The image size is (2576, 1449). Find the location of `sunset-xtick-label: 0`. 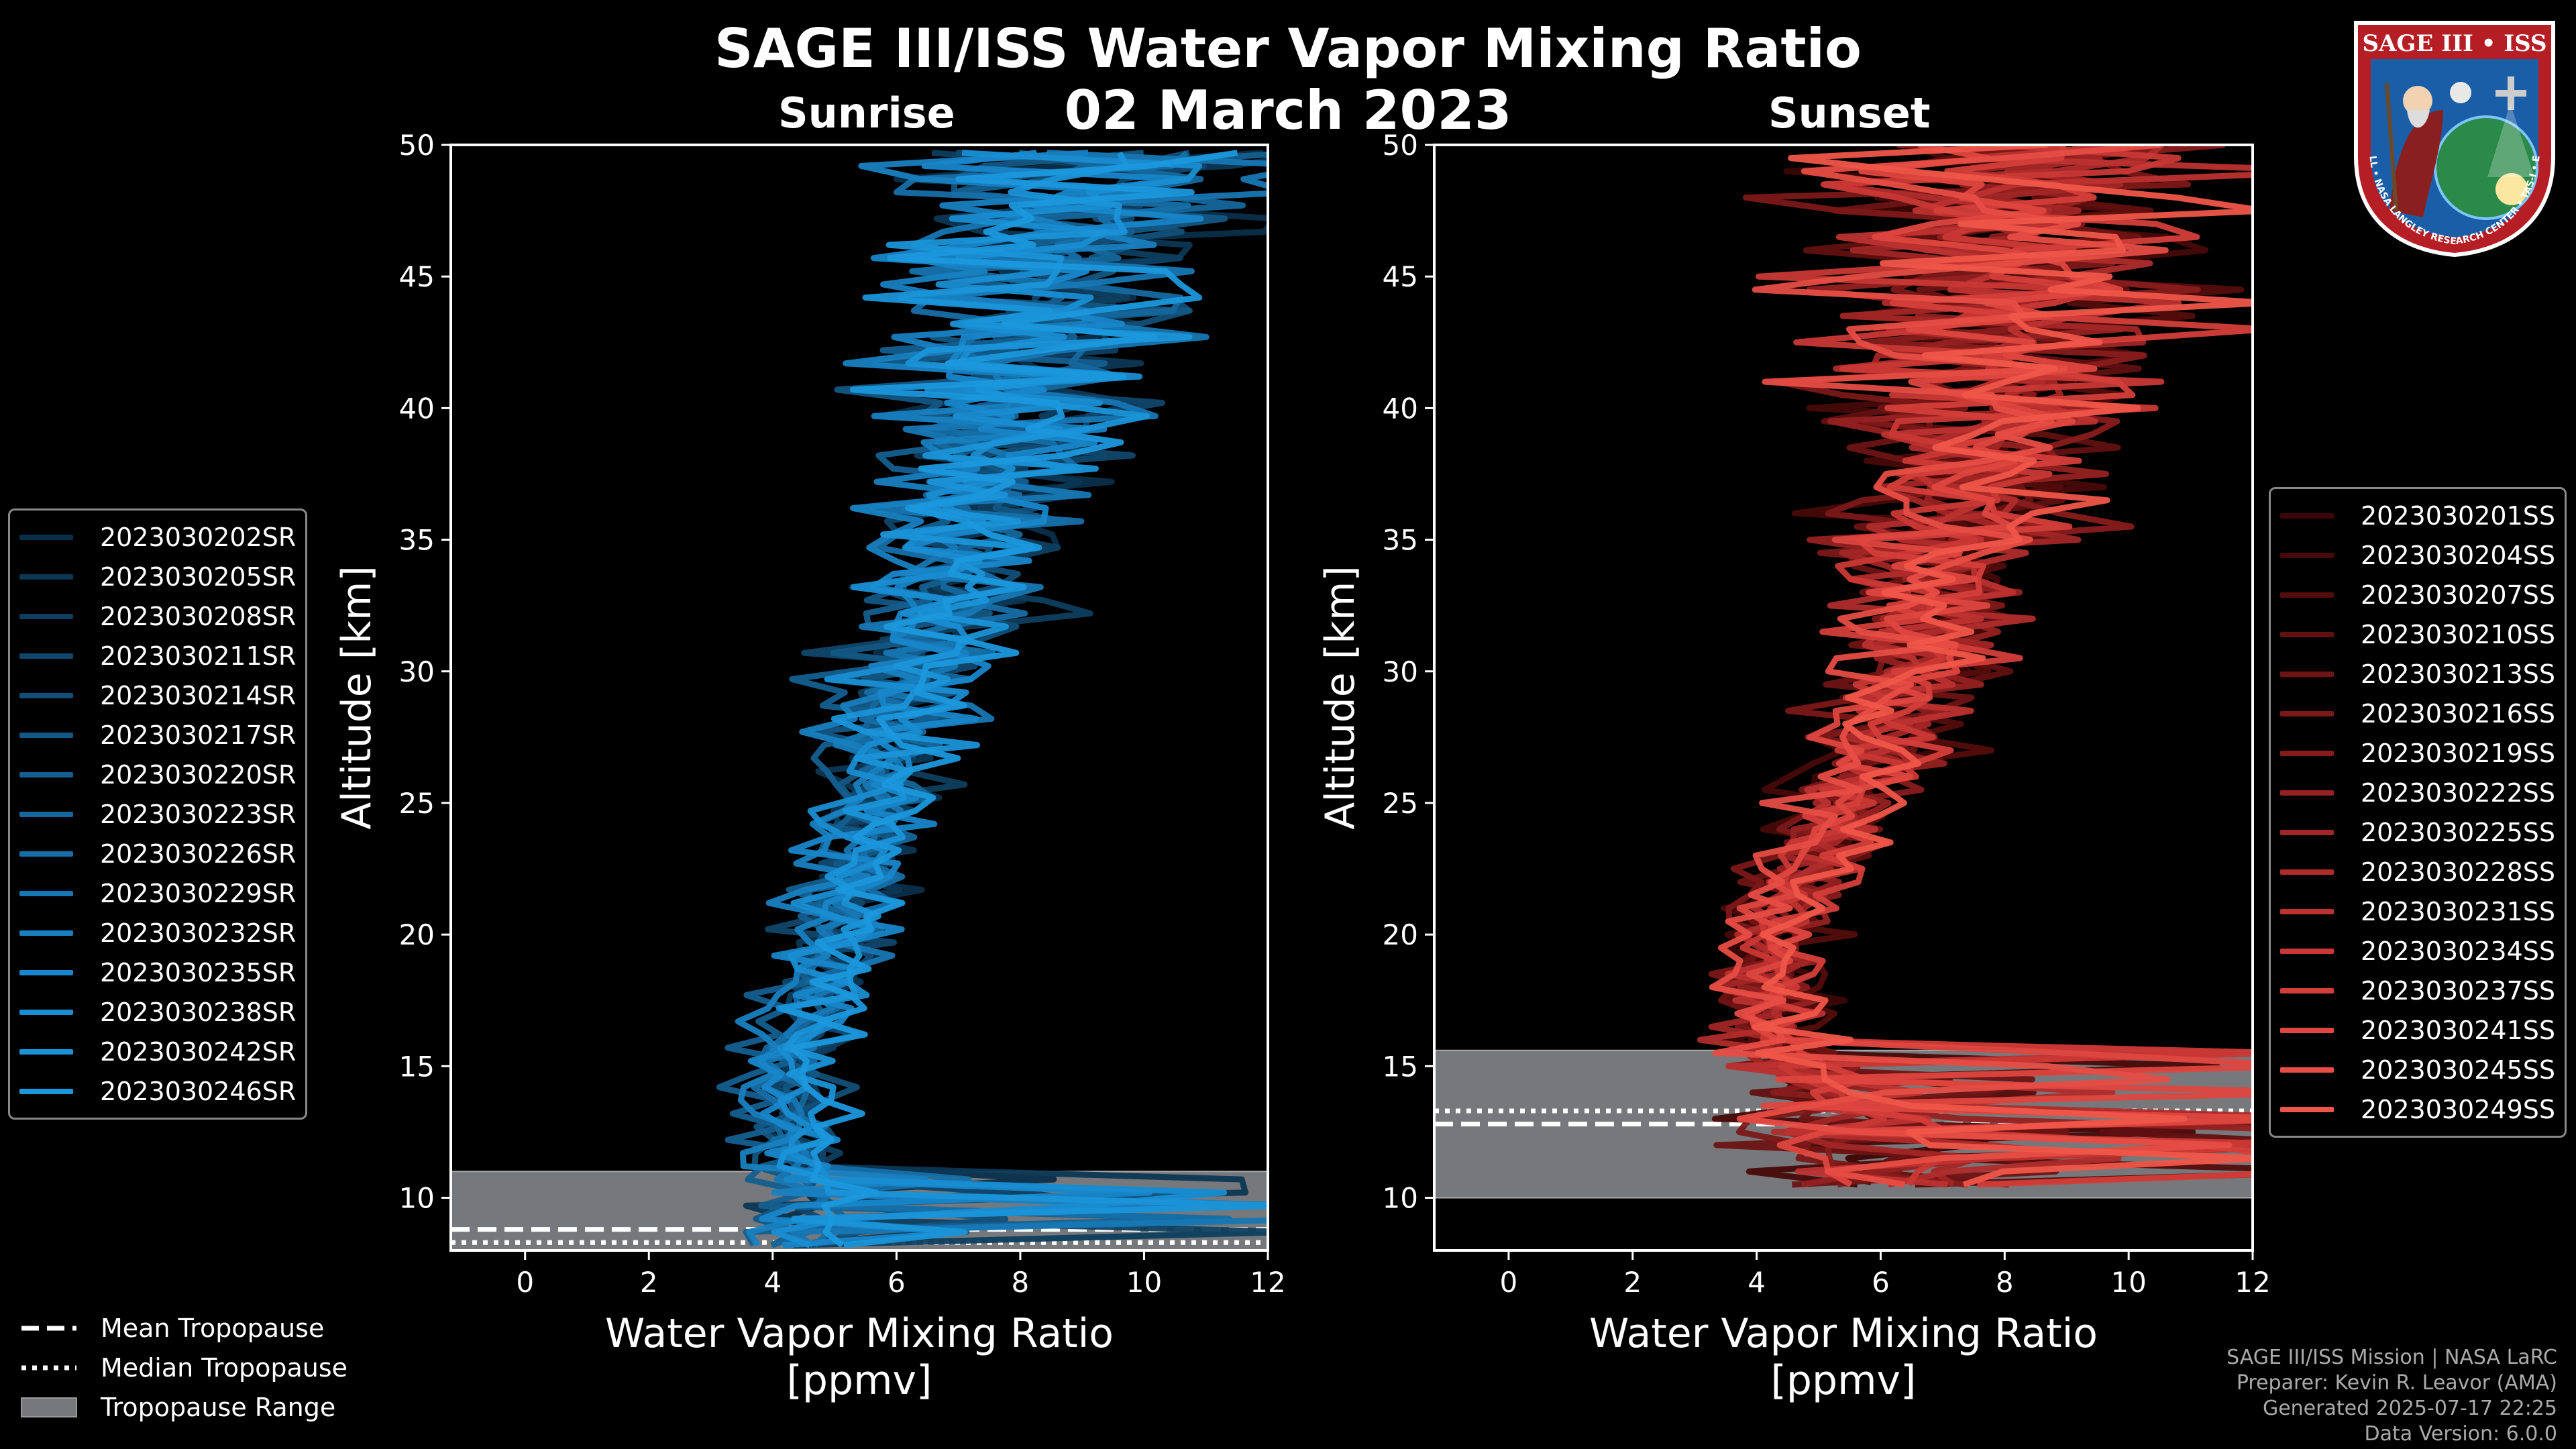

sunset-xtick-label: 0 is located at coordinates (1509, 1282).